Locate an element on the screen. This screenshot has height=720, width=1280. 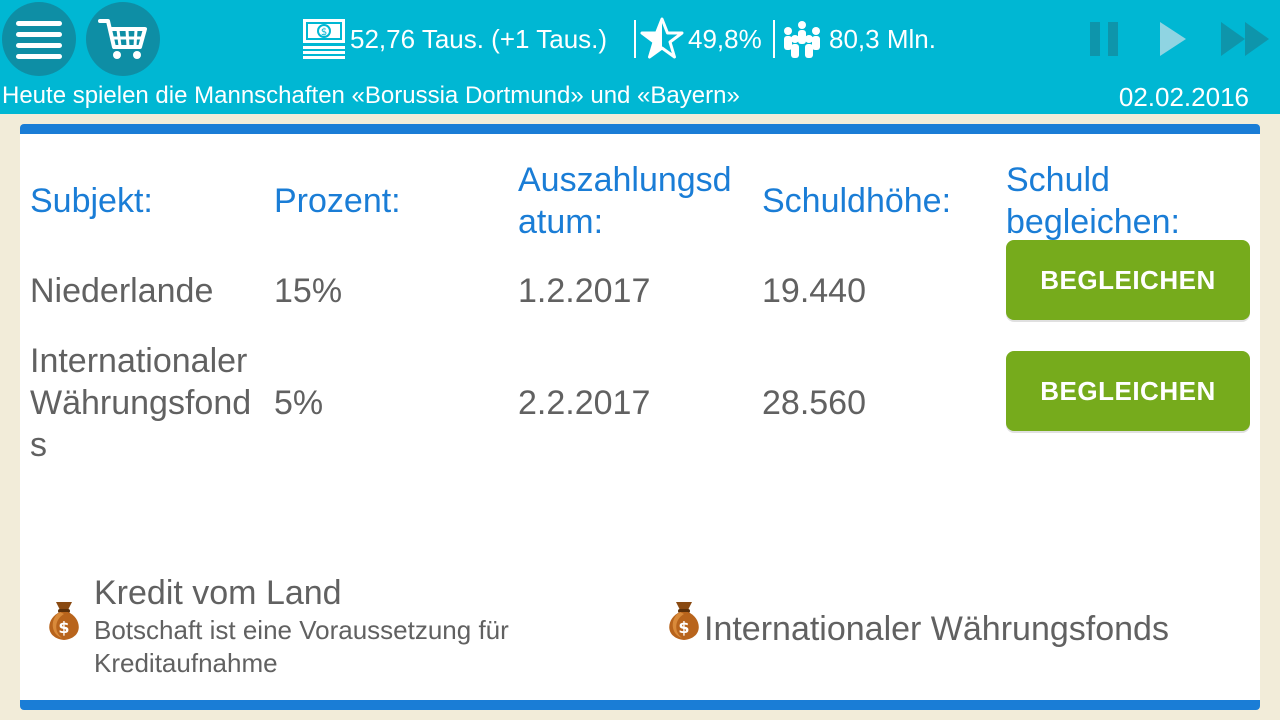
pause-icon is located at coordinates (1104, 39).